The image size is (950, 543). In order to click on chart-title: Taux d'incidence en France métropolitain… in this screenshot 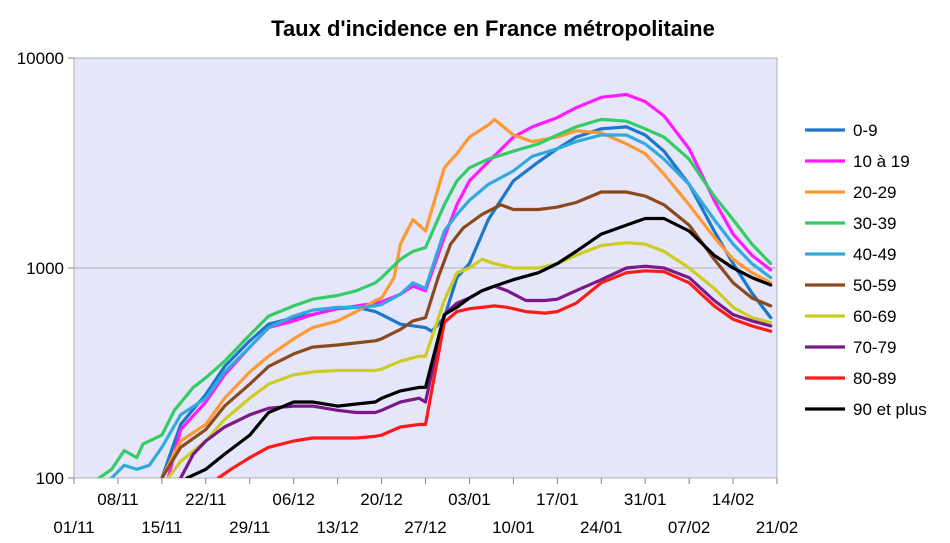, I will do `click(493, 28)`.